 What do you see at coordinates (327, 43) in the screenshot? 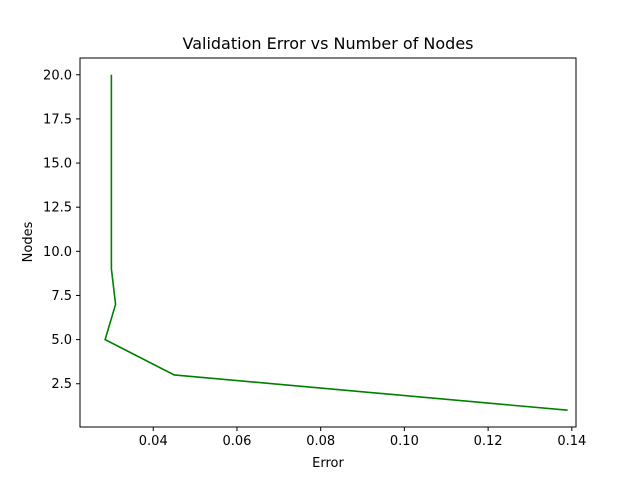
I see `chart-title: Validation Error vs Number of Nodes` at bounding box center [327, 43].